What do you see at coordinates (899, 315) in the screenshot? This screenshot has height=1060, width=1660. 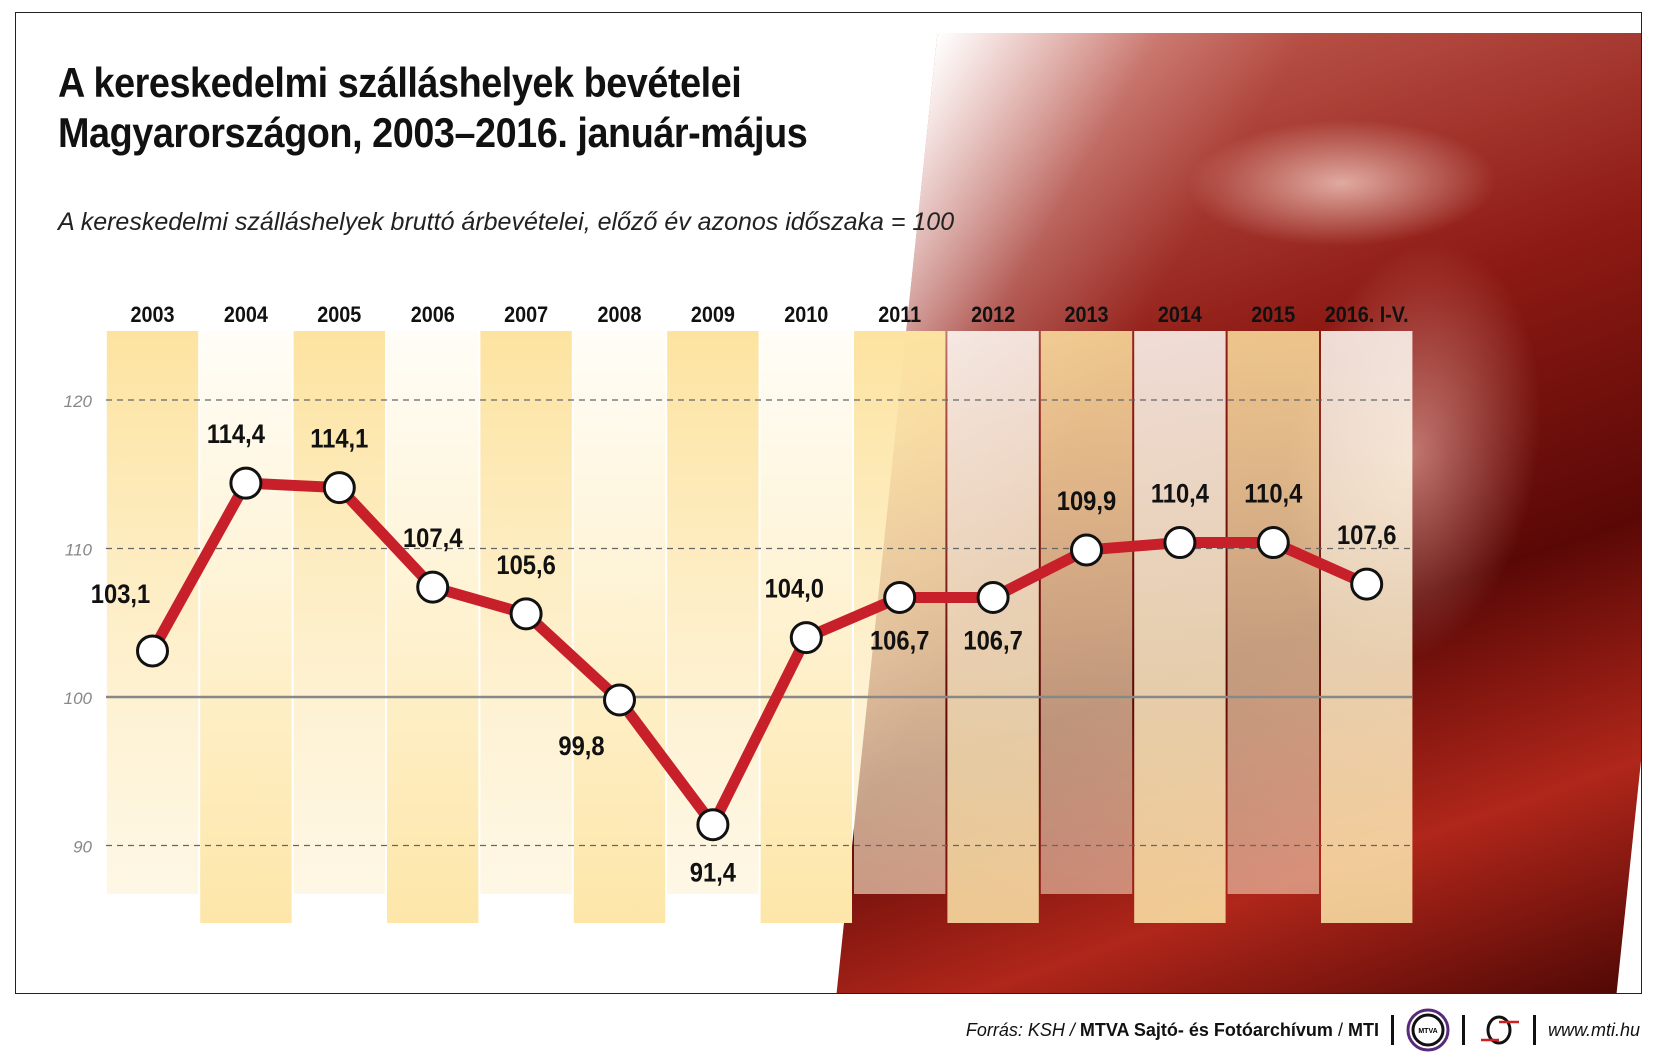 I see `x-tick-label: 2011` at bounding box center [899, 315].